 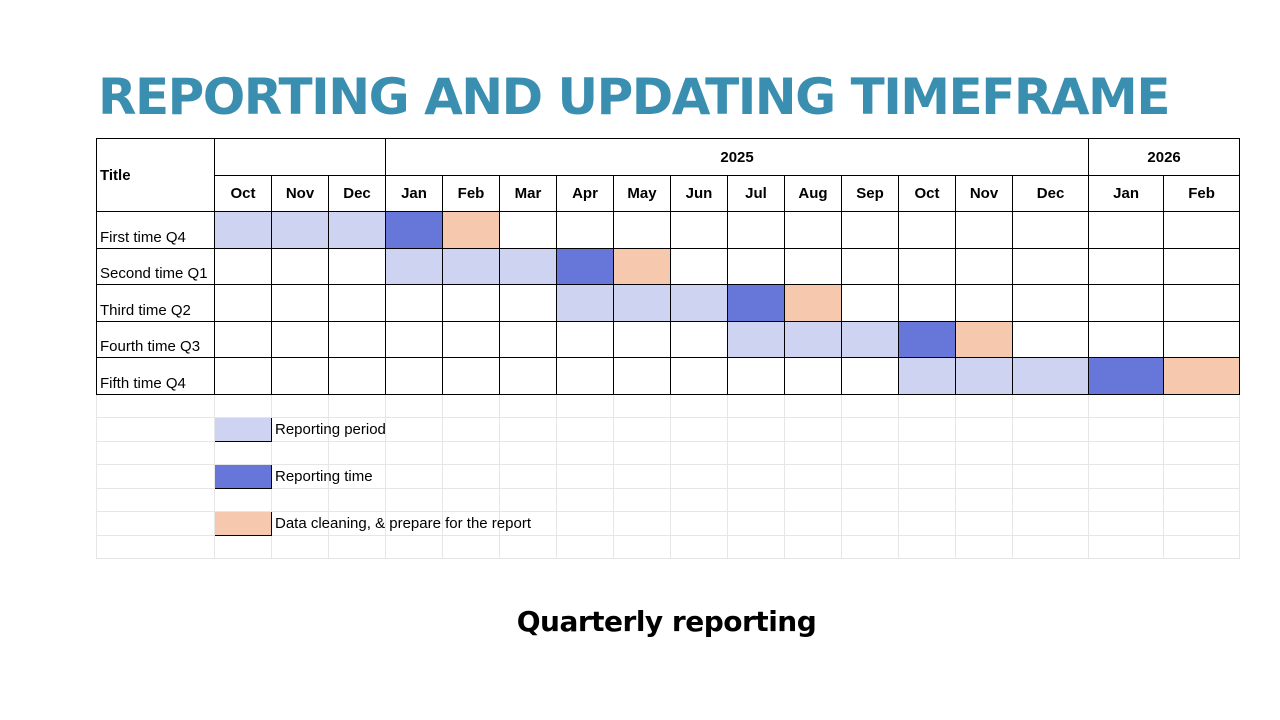 I want to click on timeline-row: Fifth time Q4, so click(x=668, y=376).